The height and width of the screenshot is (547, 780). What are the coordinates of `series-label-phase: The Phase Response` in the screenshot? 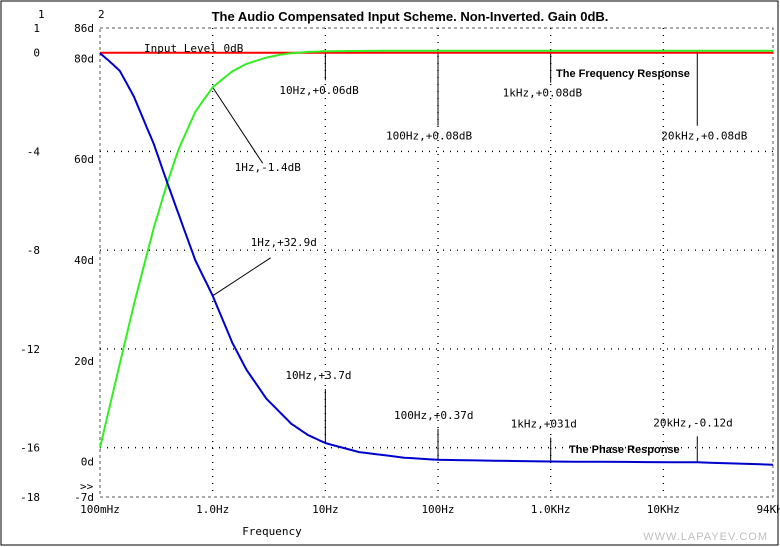 It's located at (624, 450).